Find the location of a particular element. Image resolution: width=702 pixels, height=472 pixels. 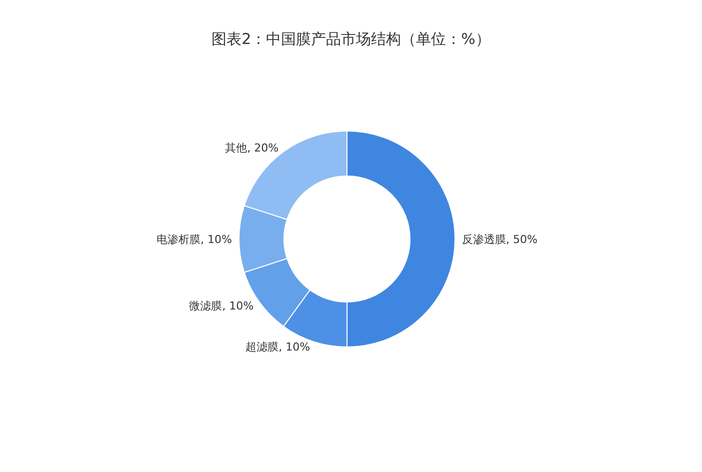

slice-label: 其他 is located at coordinates (236, 148).